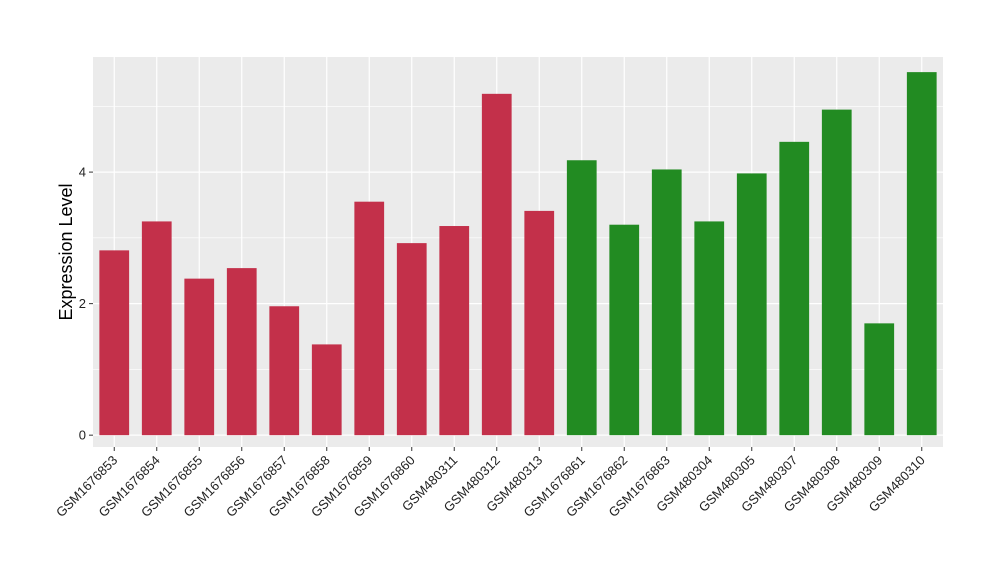 This screenshot has height=580, width=1000. What do you see at coordinates (156, 328) in the screenshot?
I see `bar-gsm1676854` at bounding box center [156, 328].